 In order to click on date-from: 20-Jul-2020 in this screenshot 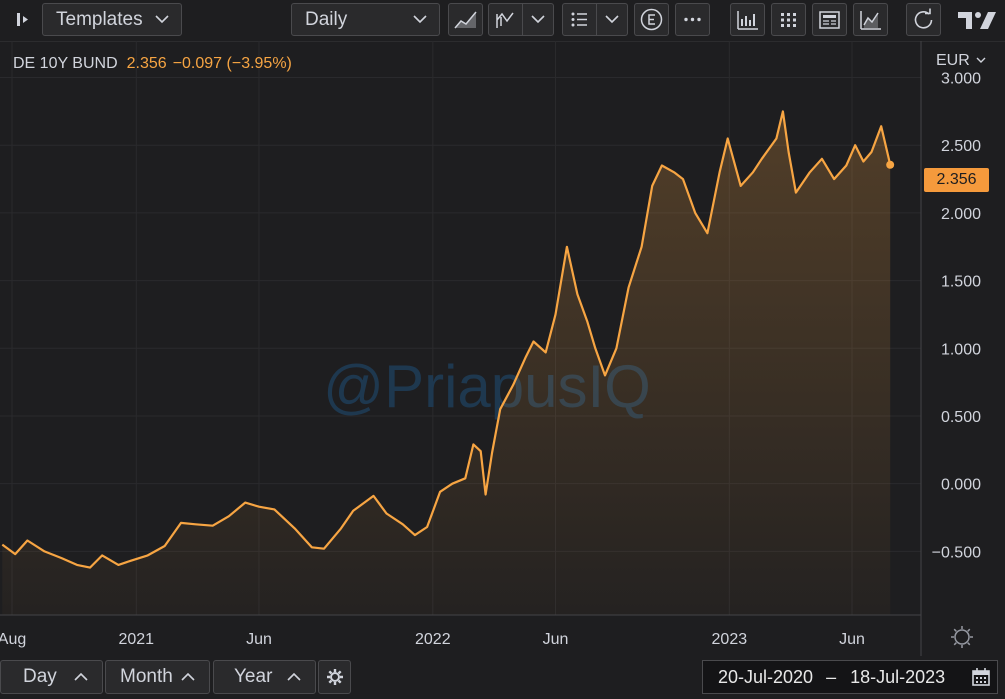, I will do `click(766, 676)`.